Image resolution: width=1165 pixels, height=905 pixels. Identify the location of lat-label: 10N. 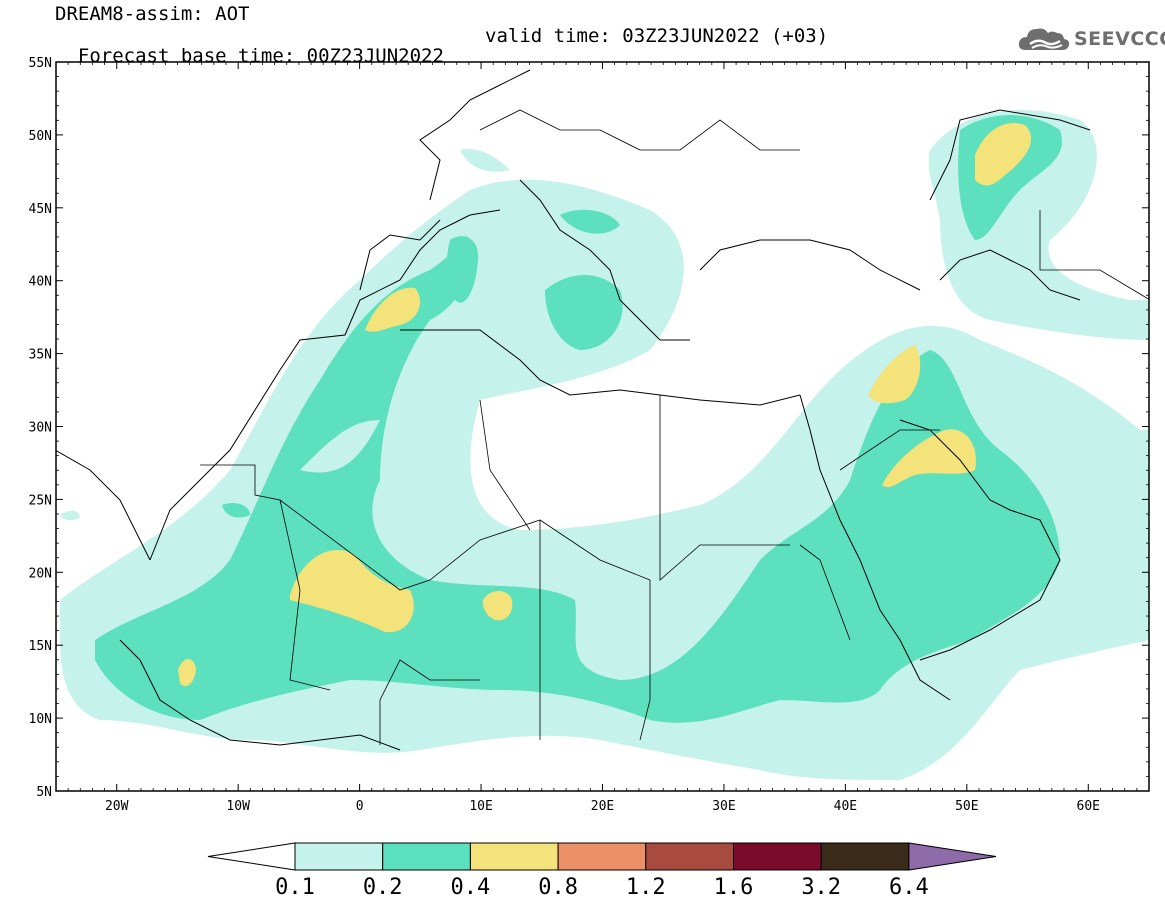
(40, 719).